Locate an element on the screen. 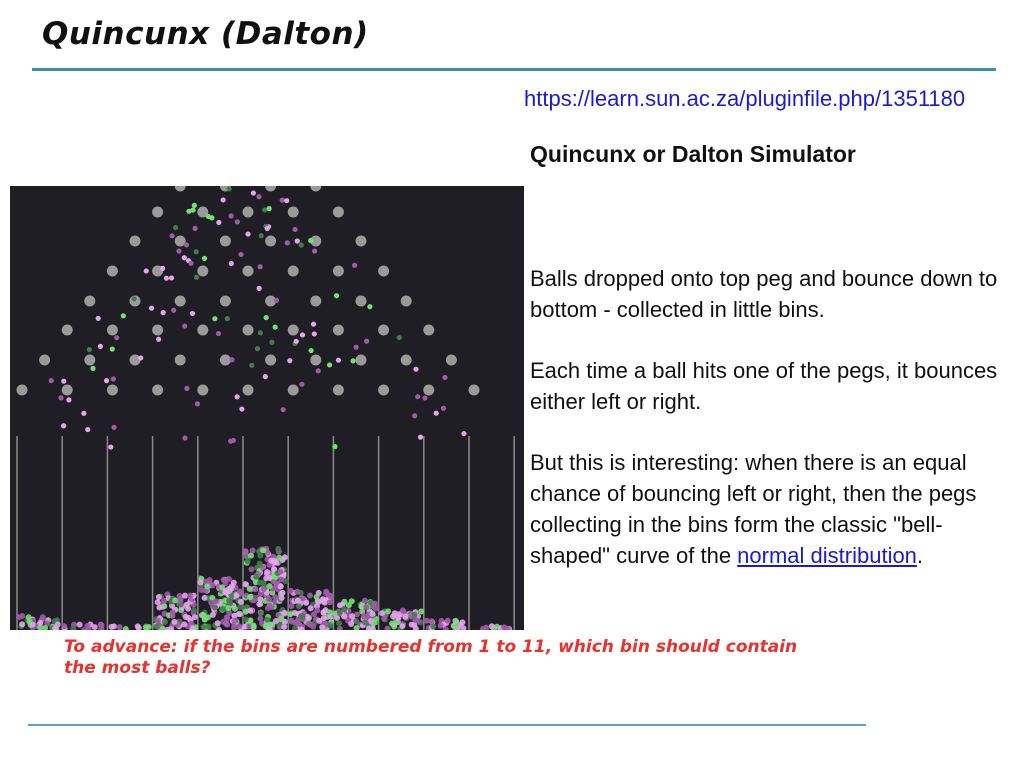 Image resolution: width=1024 pixels, height=768 pixels. bin-dividers is located at coordinates (265, 533).